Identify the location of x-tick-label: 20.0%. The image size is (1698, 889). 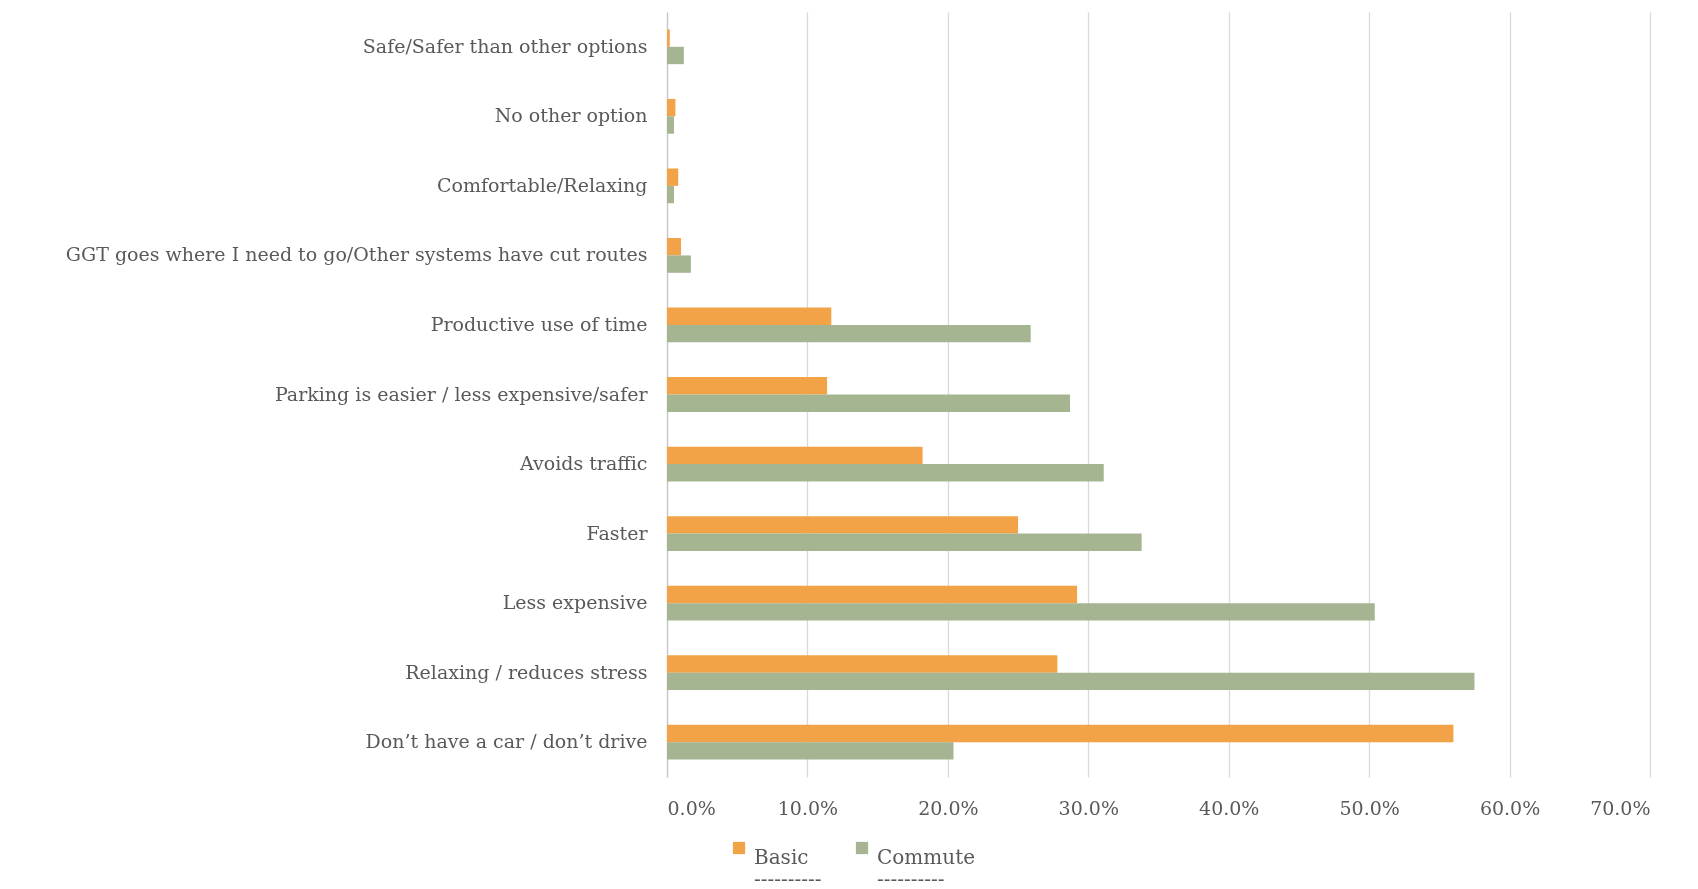
(948, 807).